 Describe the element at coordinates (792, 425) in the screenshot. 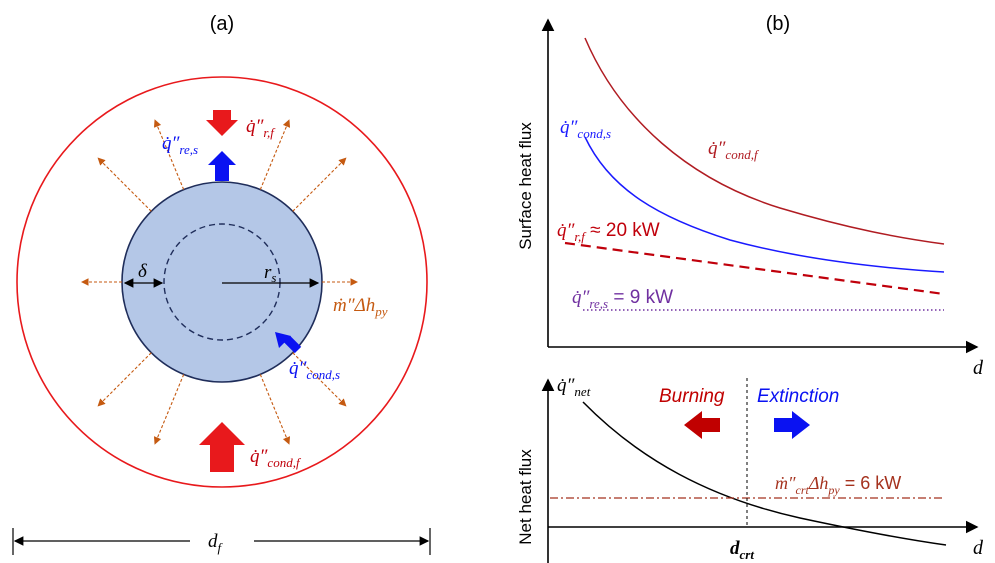

I see `extinction-arrow` at that location.